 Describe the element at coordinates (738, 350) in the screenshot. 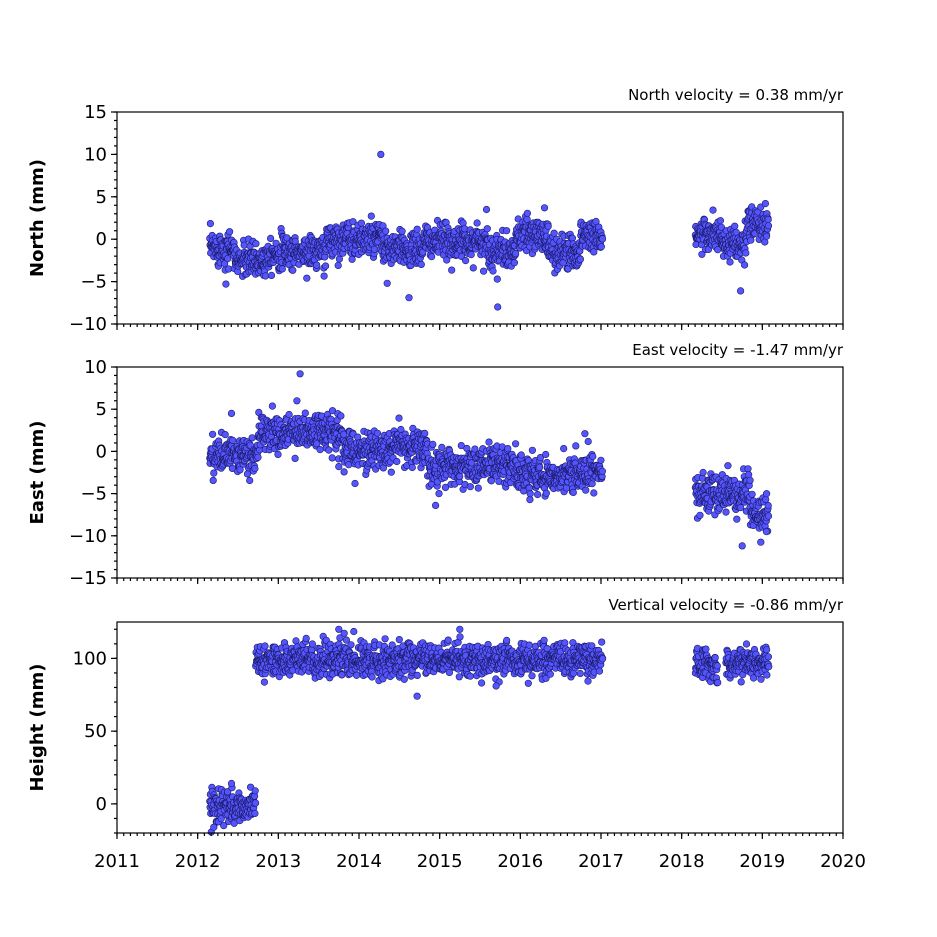

I see `velocity-title: East velocity = -1.47 mm/yr` at that location.